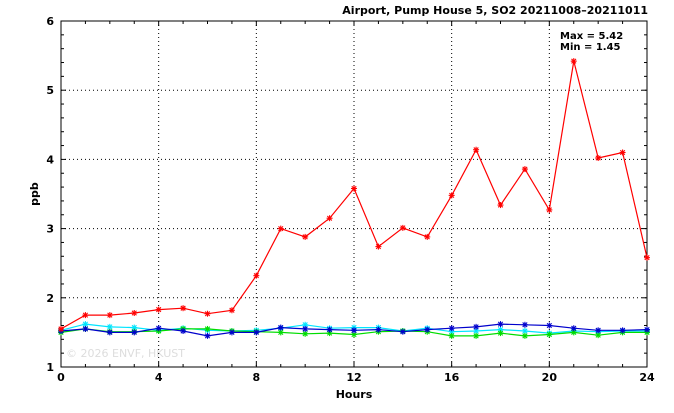 Image resolution: width=674 pixels, height=413 pixels. I want to click on y-tick-label: 6, so click(50, 21).